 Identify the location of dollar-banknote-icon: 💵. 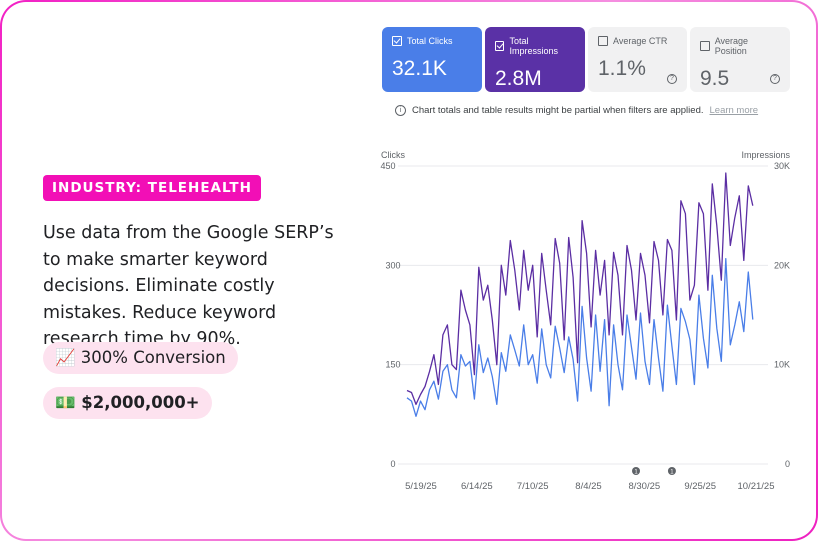
(65, 402).